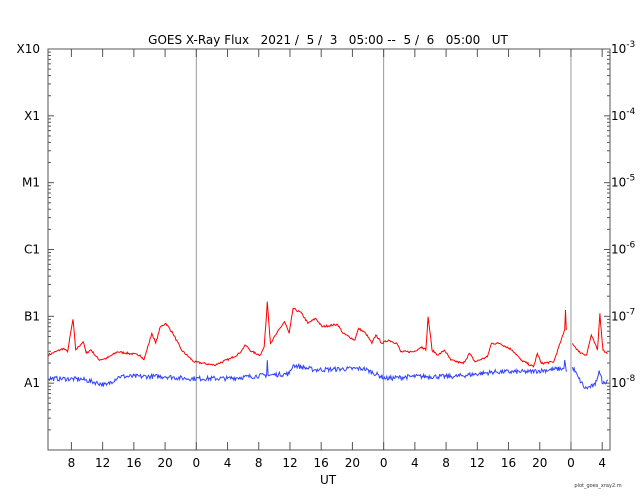 Image resolution: width=640 pixels, height=500 pixels. I want to click on y-tick-label-left: B1, so click(32, 316).